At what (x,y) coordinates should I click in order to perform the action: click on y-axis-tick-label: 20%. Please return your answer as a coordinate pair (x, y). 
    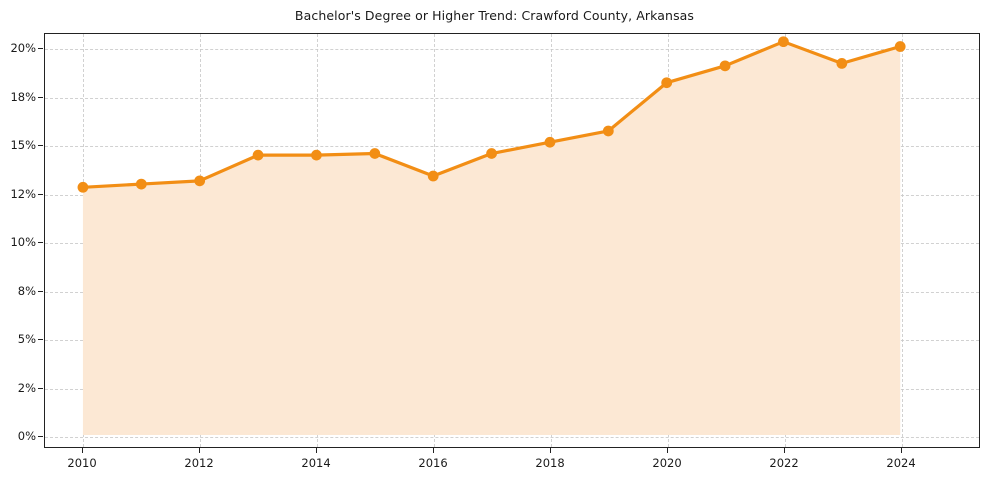
    Looking at the image, I should click on (23, 48).